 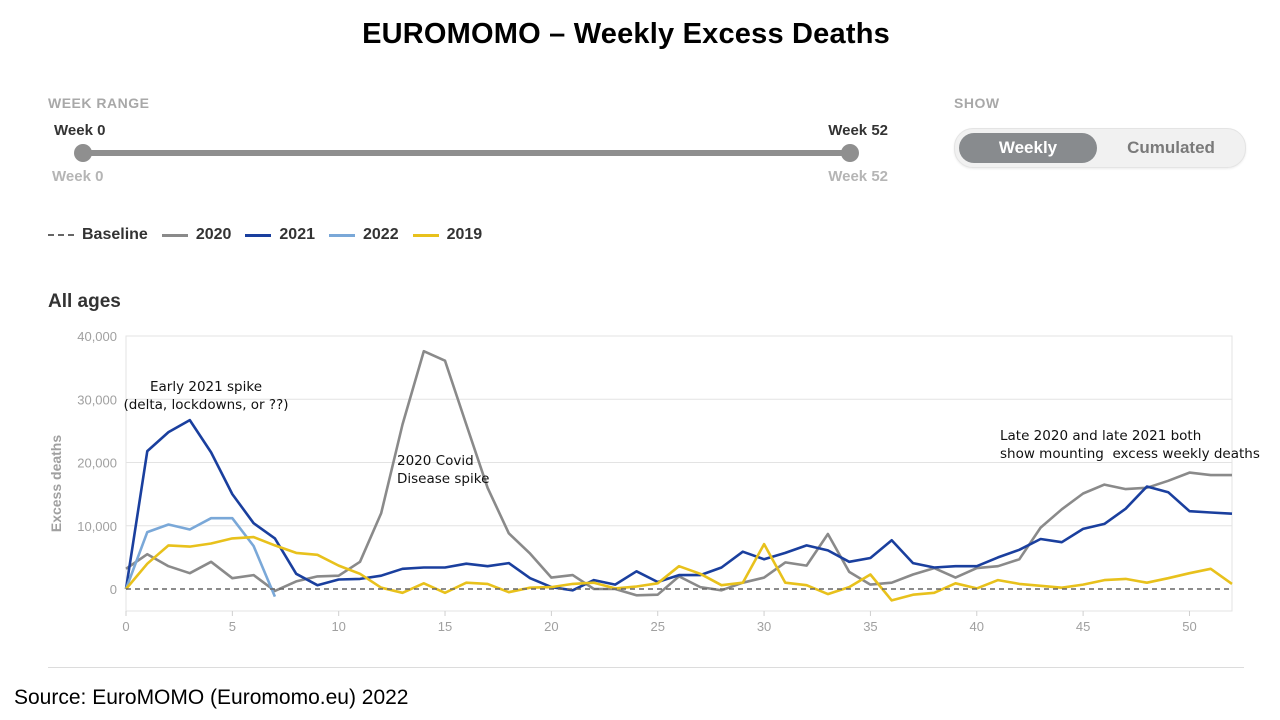 I want to click on x-tick-label: 45, so click(x=1083, y=626).